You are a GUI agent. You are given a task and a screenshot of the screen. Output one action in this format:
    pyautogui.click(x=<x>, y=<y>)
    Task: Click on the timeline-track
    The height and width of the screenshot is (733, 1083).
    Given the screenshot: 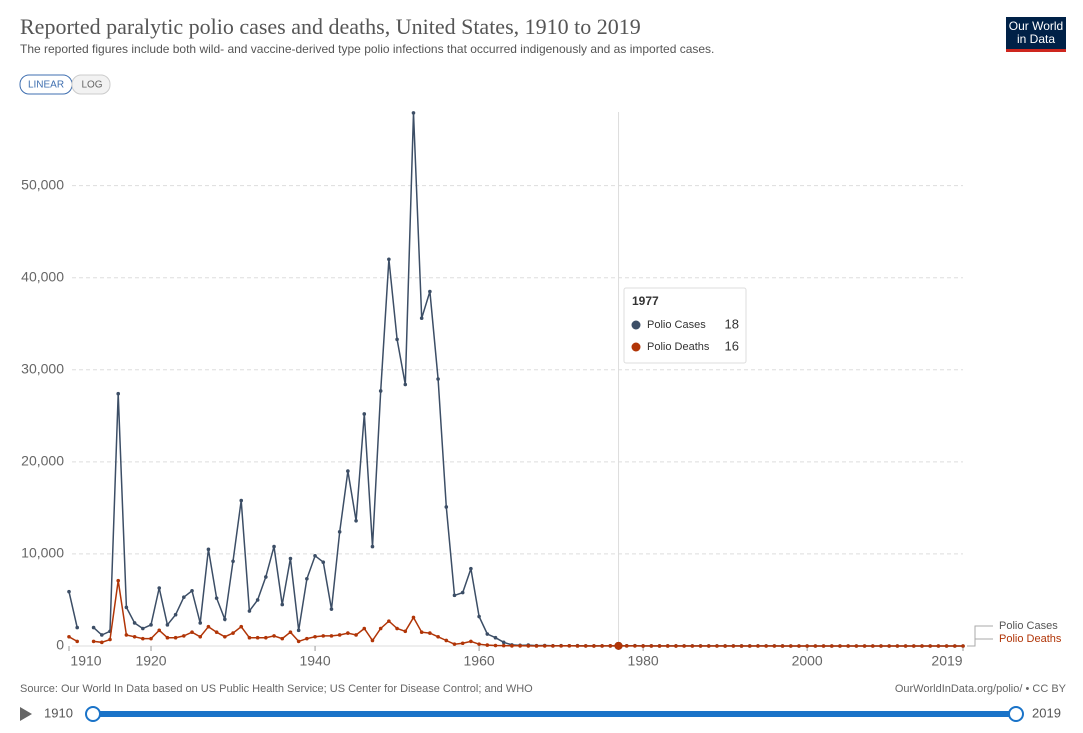 What is the action you would take?
    pyautogui.click(x=554, y=714)
    